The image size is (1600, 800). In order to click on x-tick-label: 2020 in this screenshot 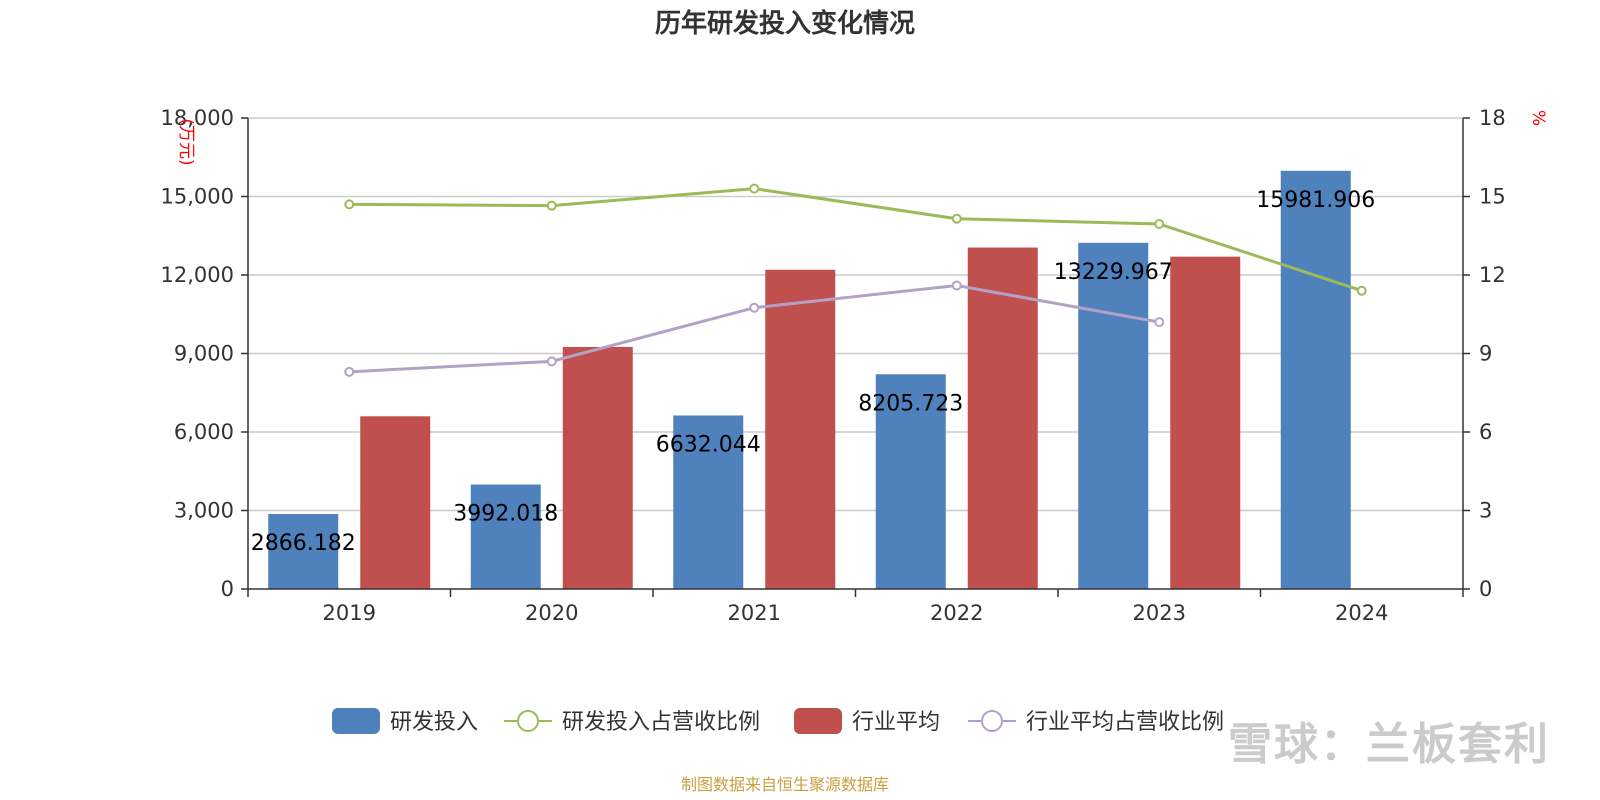, I will do `click(551, 613)`.